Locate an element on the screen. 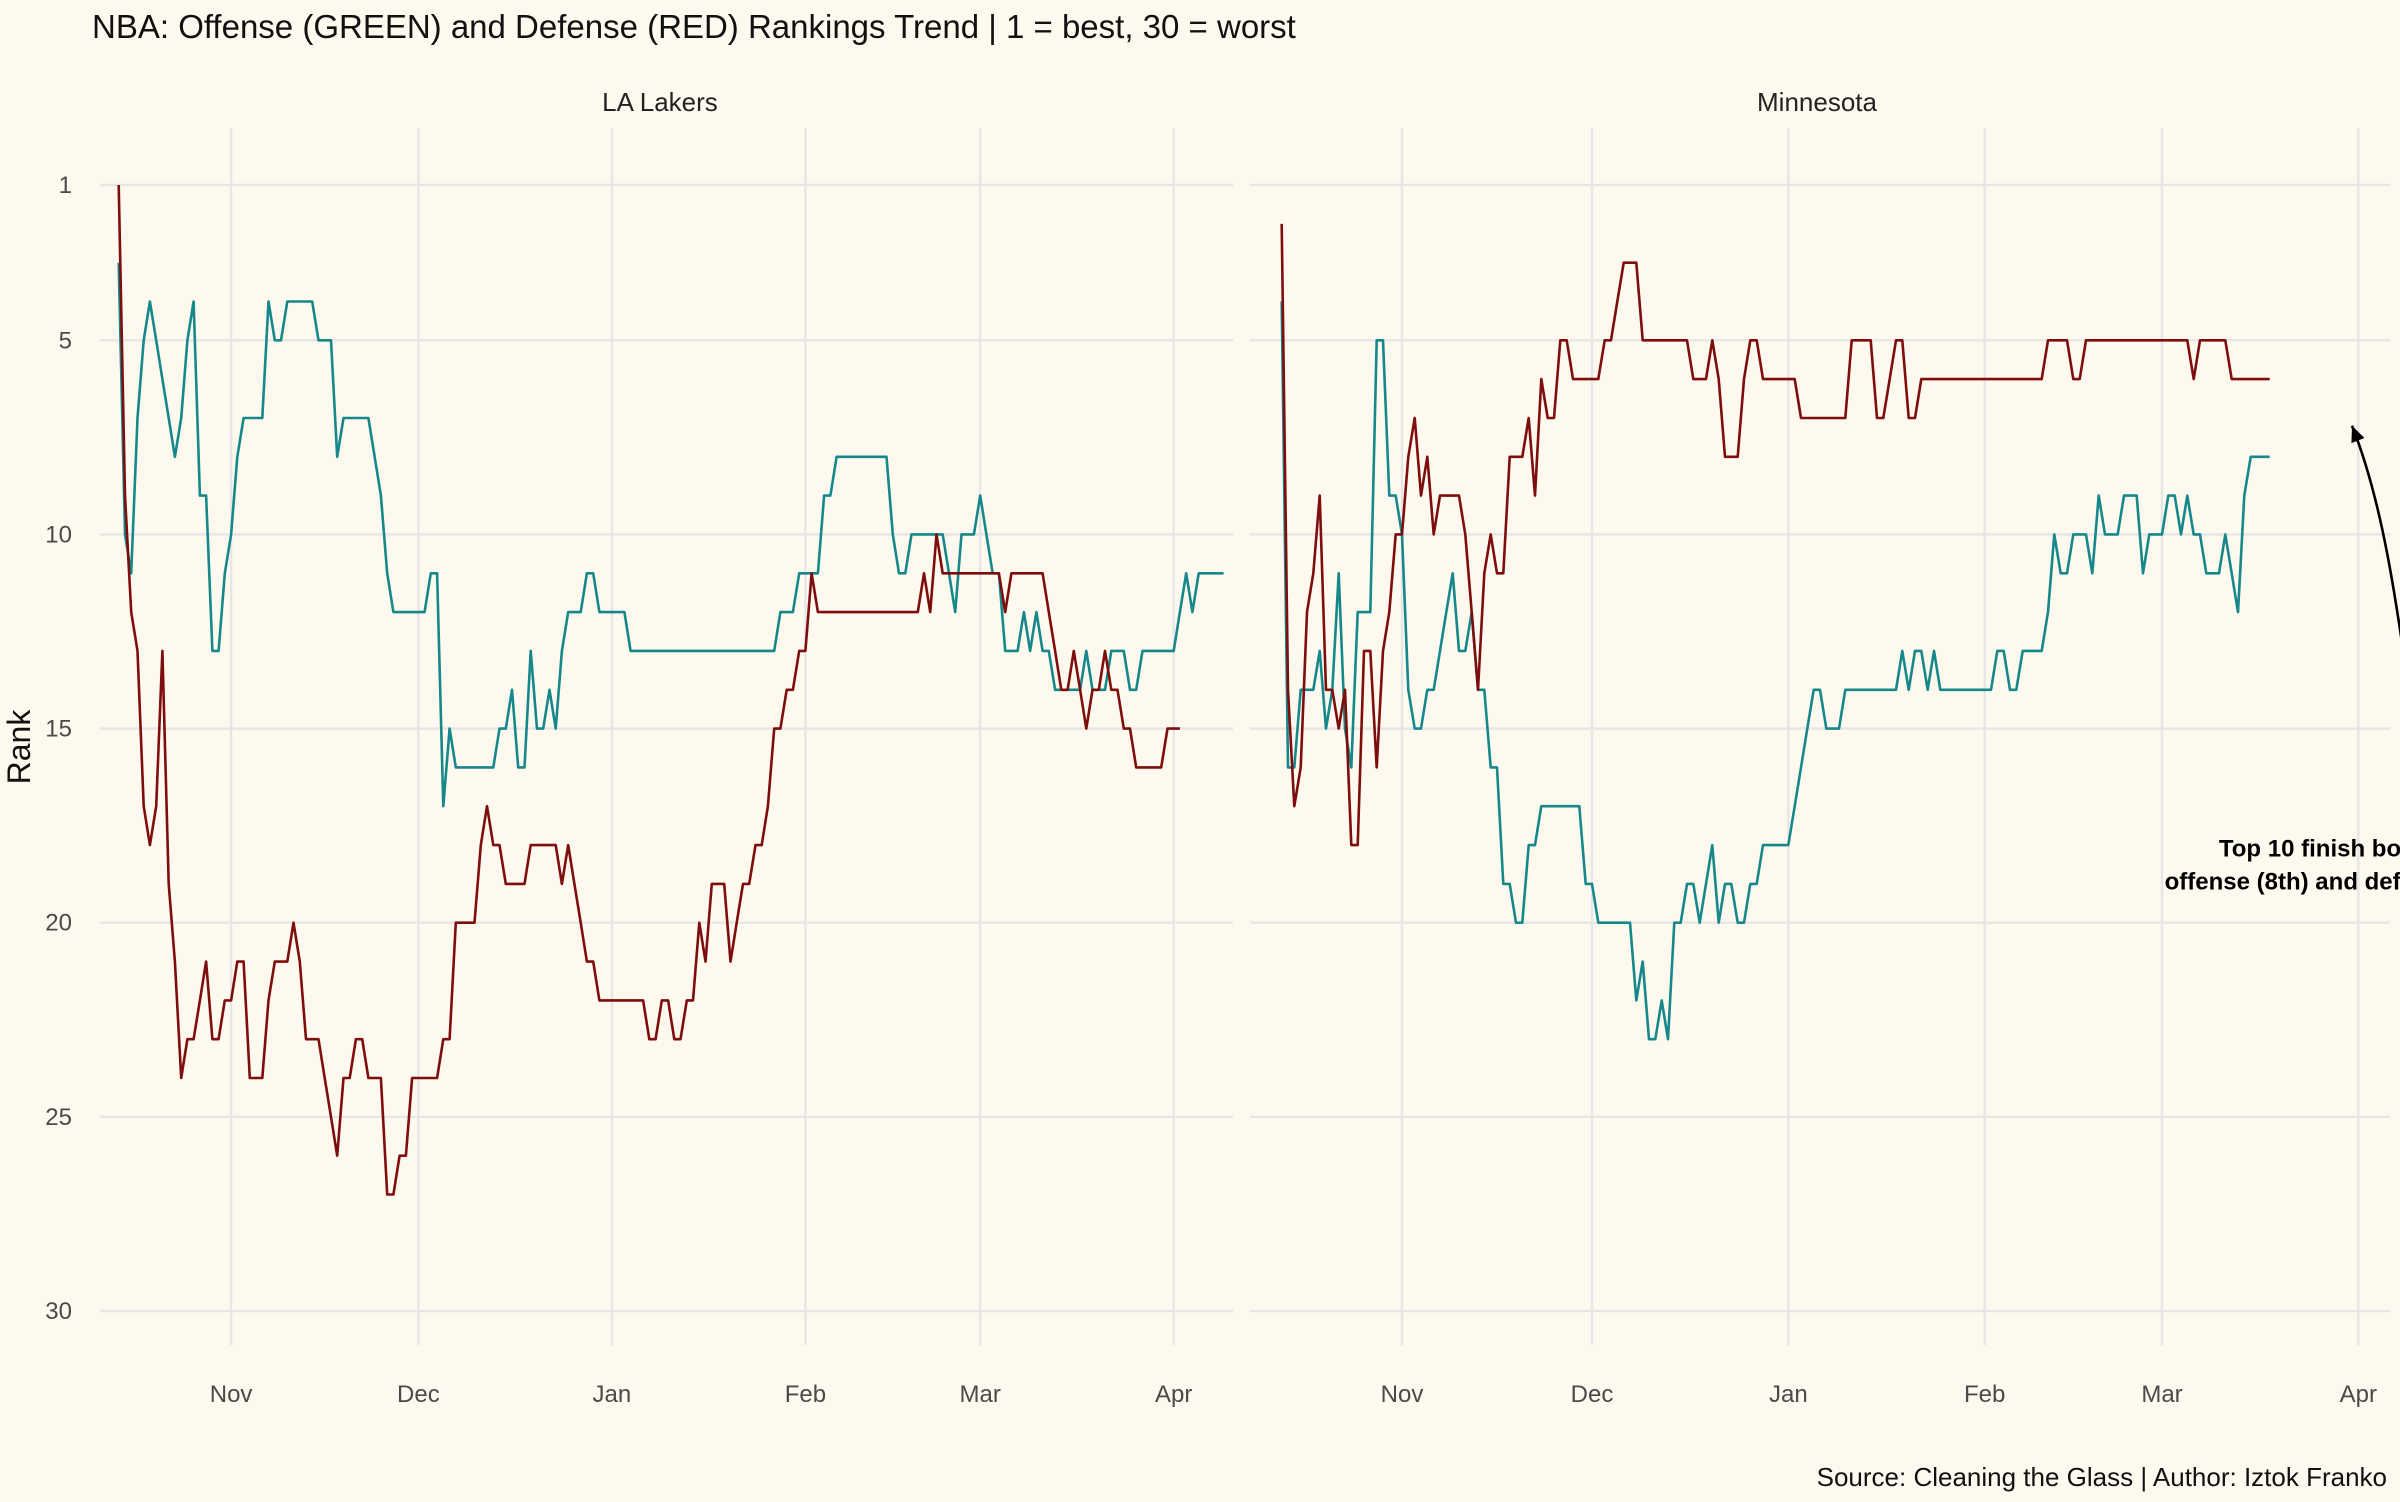  y-tick-label: 1 is located at coordinates (65, 185).